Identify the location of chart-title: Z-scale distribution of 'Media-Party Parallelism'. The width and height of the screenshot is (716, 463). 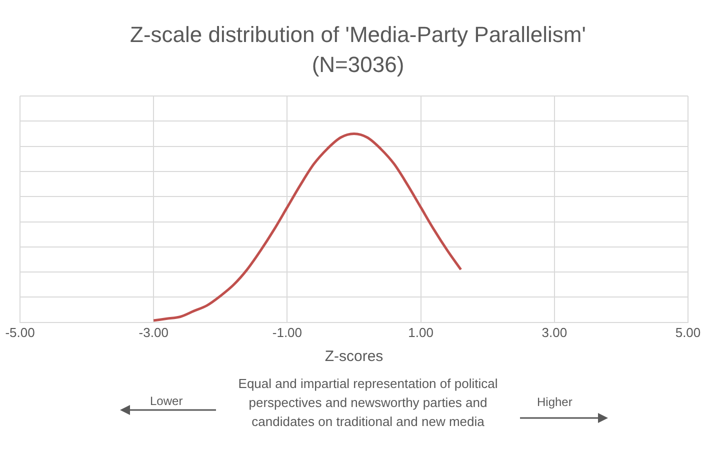
(358, 35).